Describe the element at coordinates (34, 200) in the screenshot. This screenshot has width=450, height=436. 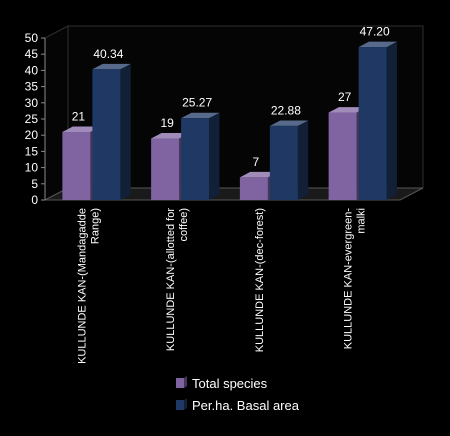
I see `y-tick-label: 0` at that location.